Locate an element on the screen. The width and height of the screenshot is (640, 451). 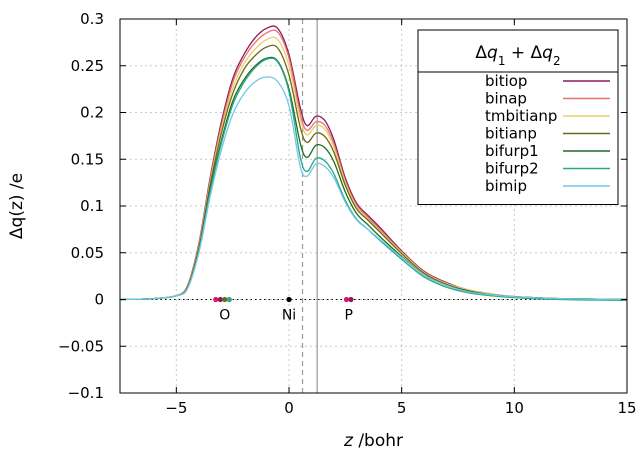
atom-label-Ni: Ni is located at coordinates (289, 316).